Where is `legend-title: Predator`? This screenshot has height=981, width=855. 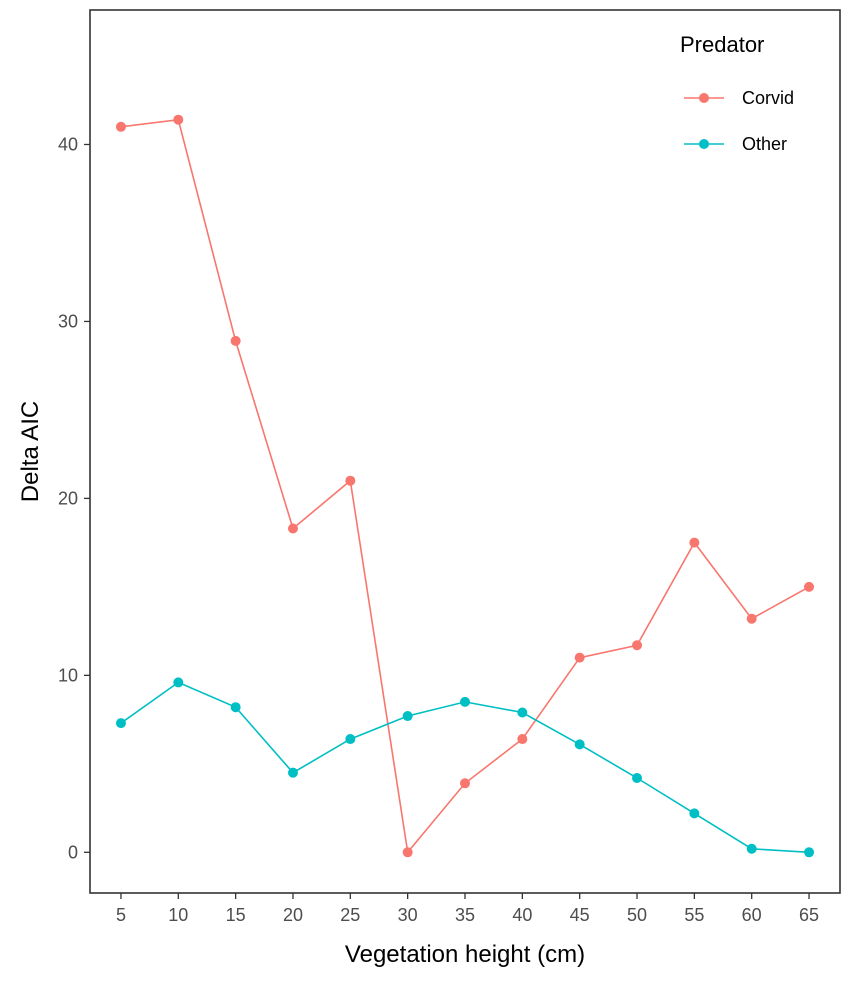
legend-title: Predator is located at coordinates (722, 44).